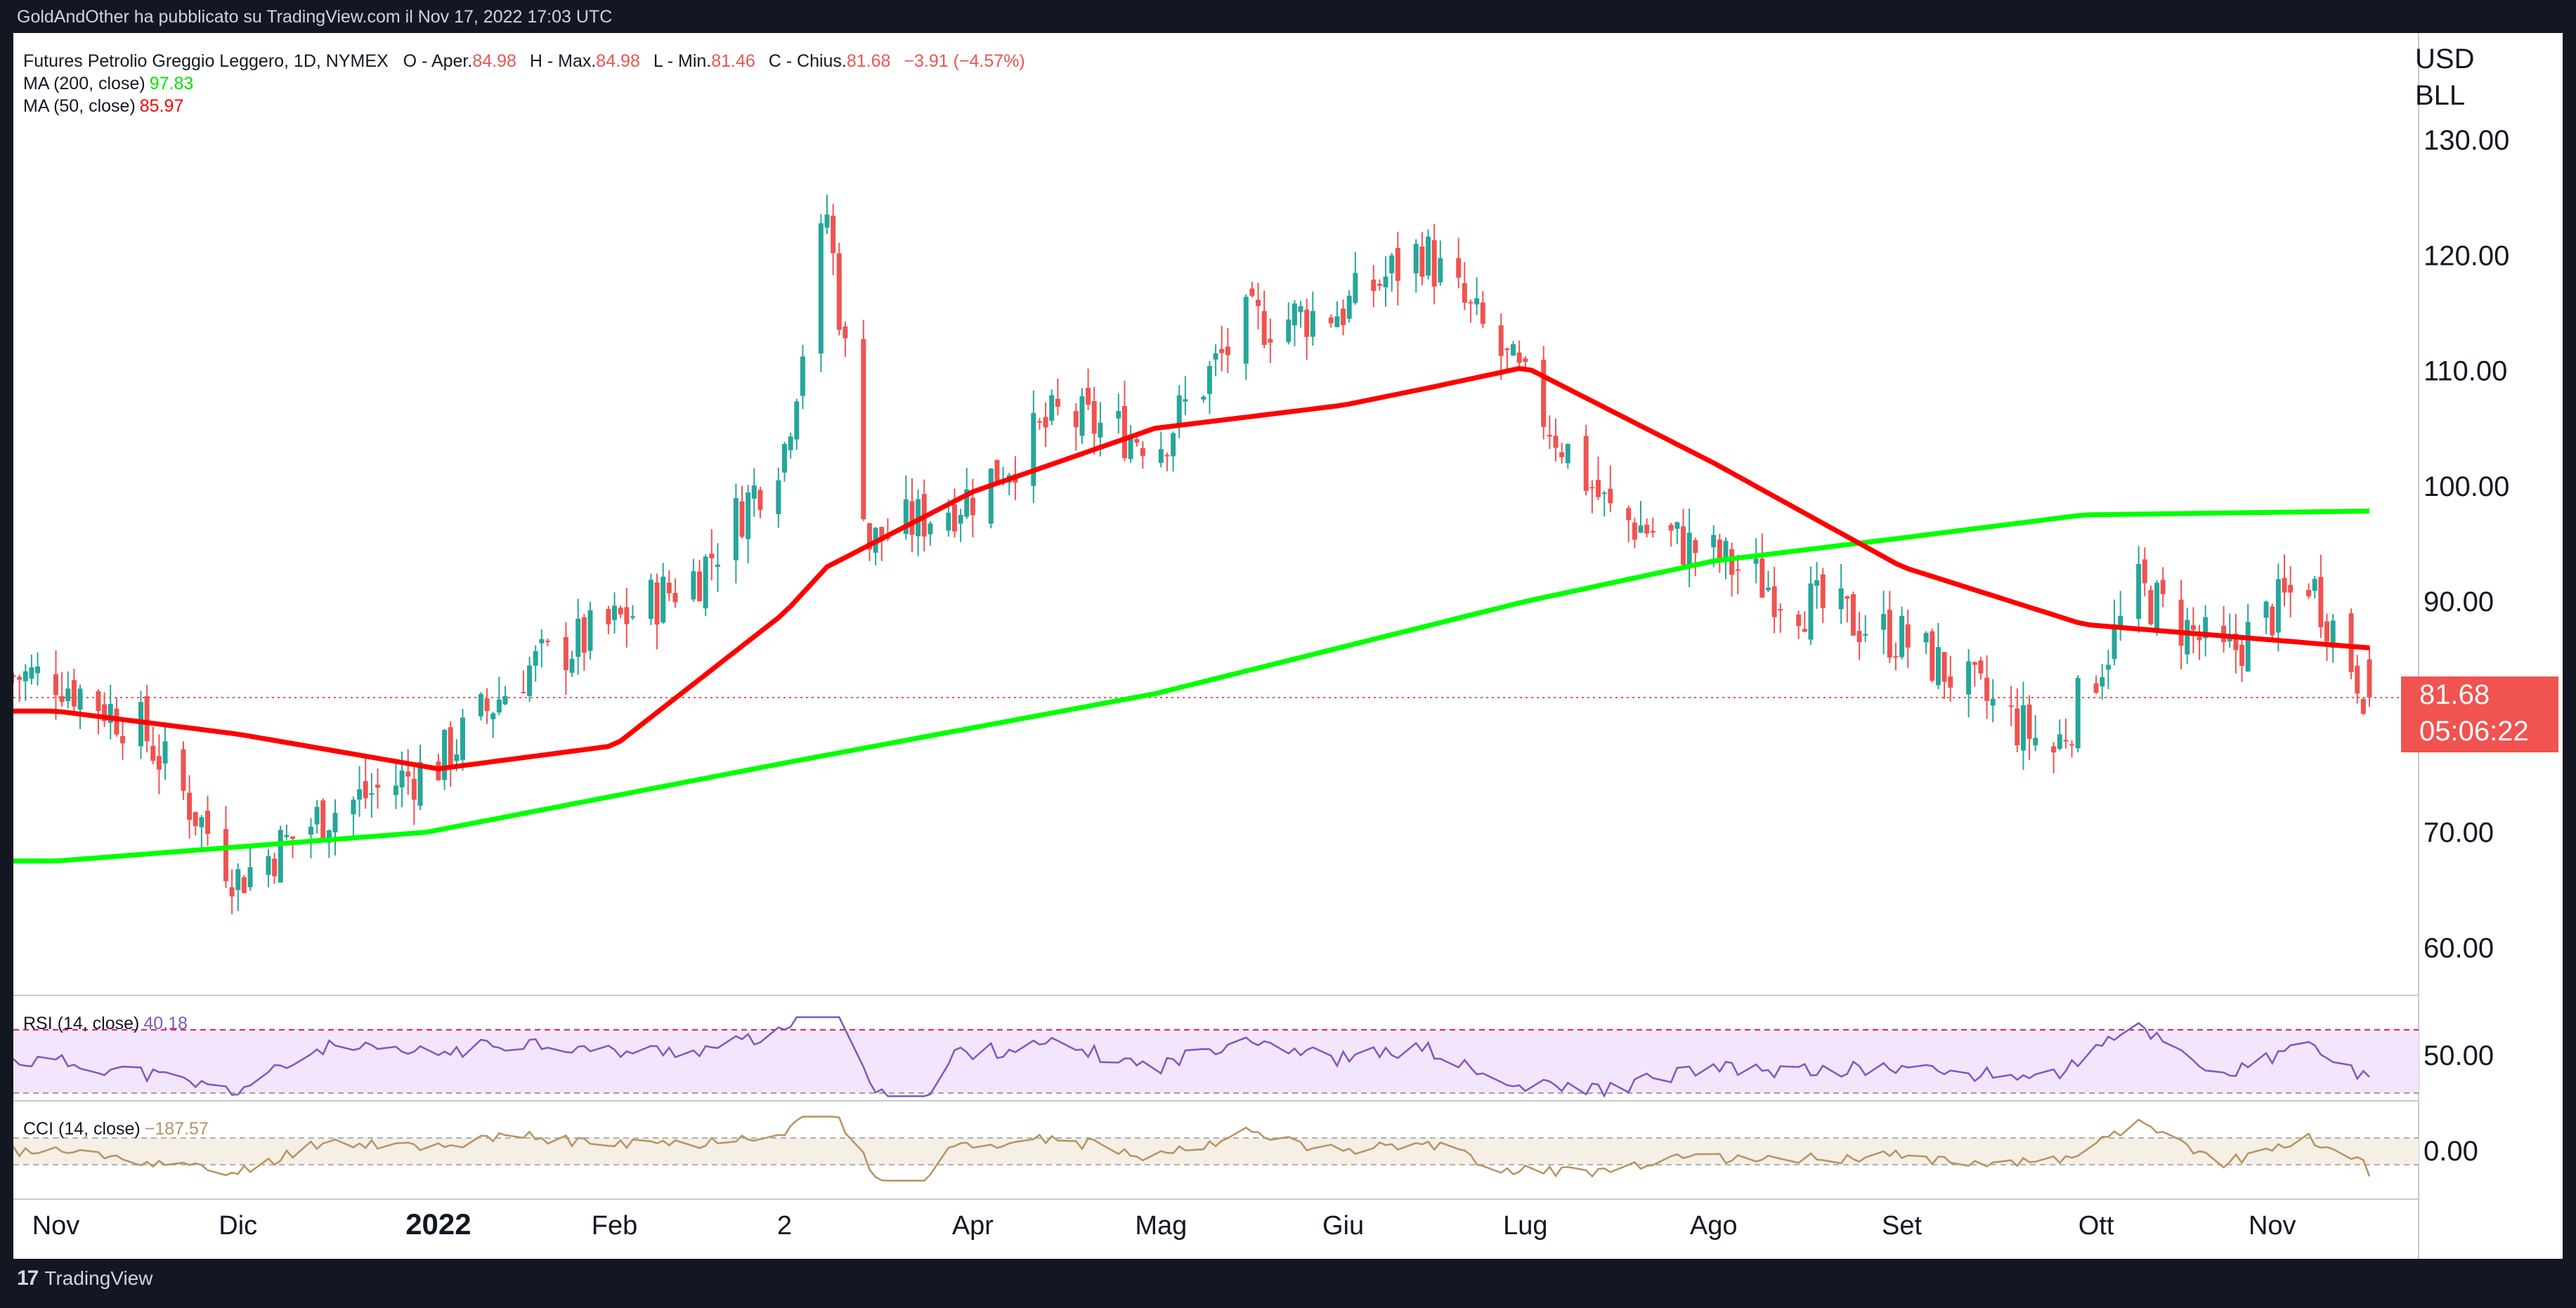 This screenshot has width=2576, height=1308. Describe the element at coordinates (973, 1226) in the screenshot. I see `time-tick-label: Apr` at that location.